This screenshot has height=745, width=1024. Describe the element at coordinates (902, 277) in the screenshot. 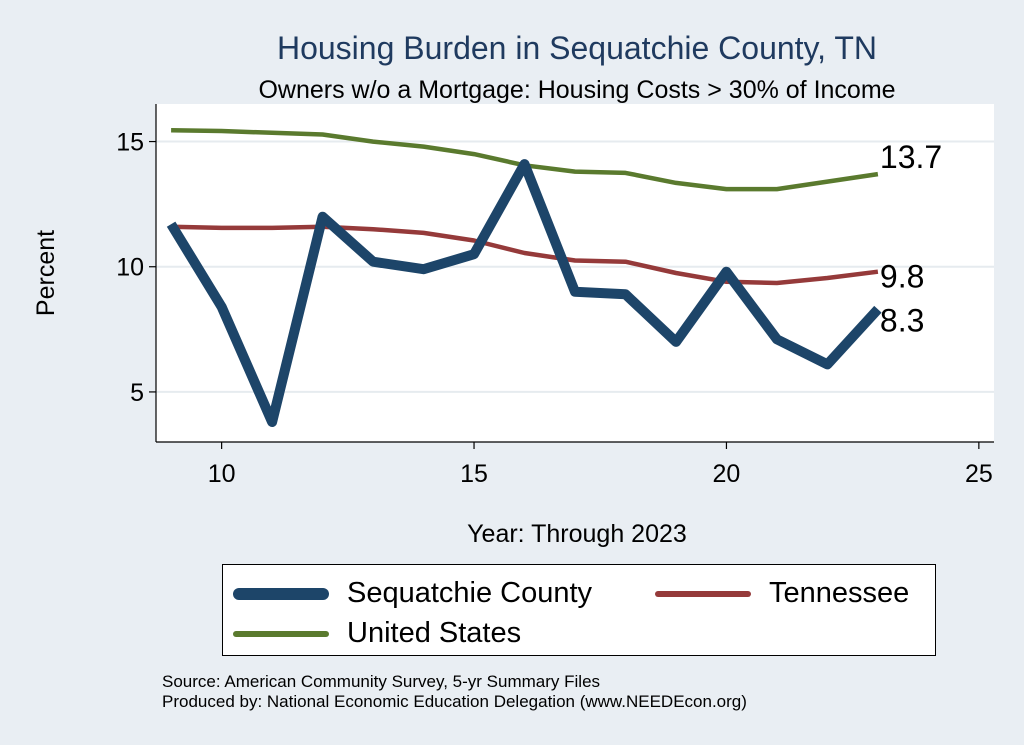

I see `end-label: 9.8` at that location.